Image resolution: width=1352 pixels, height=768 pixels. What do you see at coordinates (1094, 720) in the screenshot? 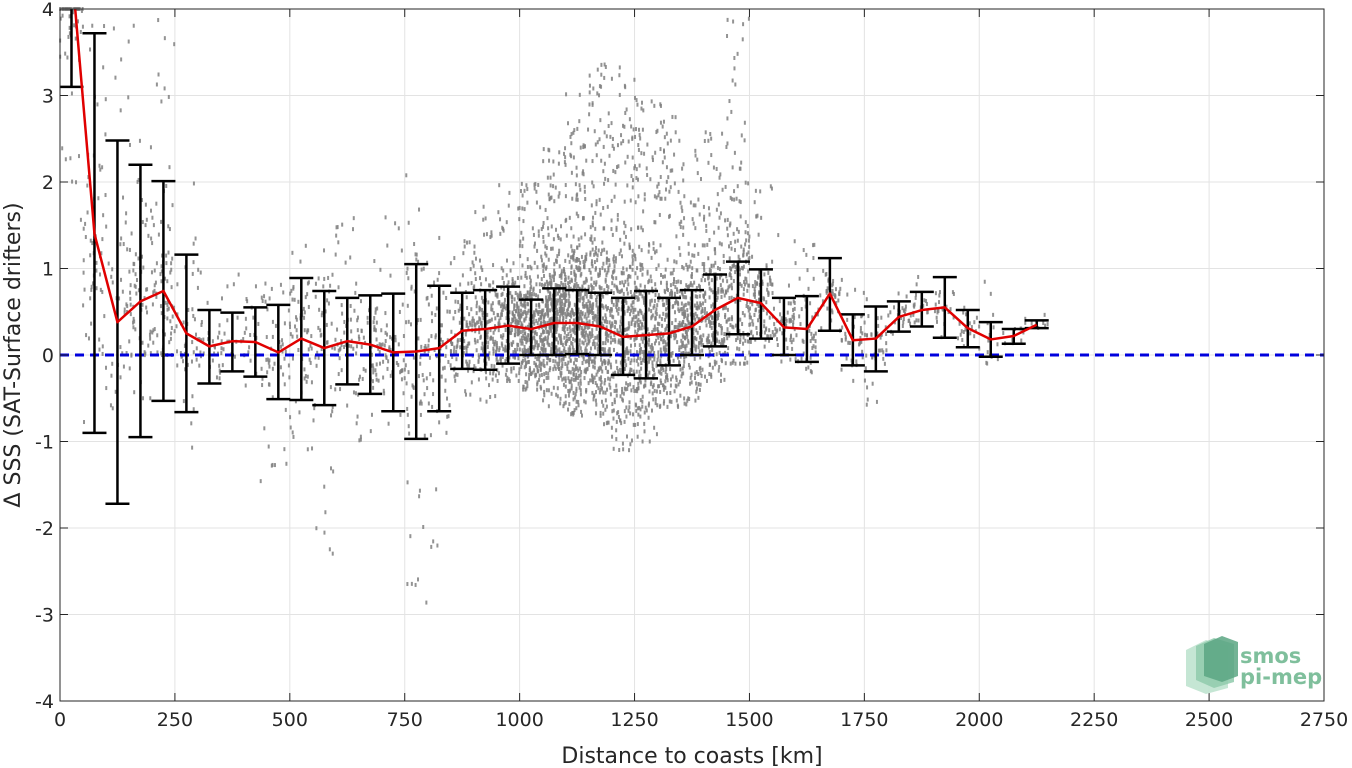
I see `x-tick-label: 2250` at bounding box center [1094, 720].